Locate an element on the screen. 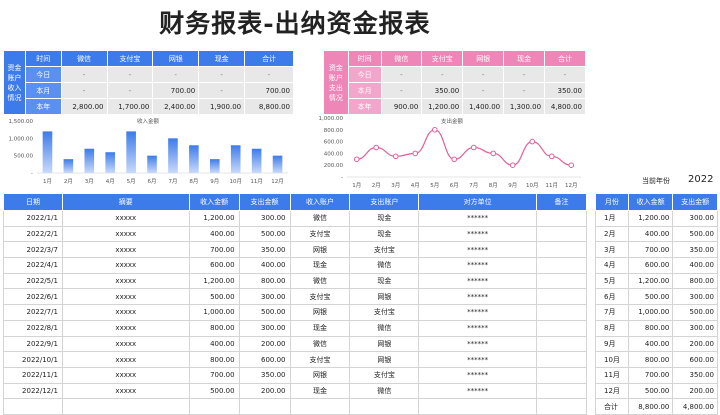 The image size is (720, 415). income-amount-cell is located at coordinates (214, 406).